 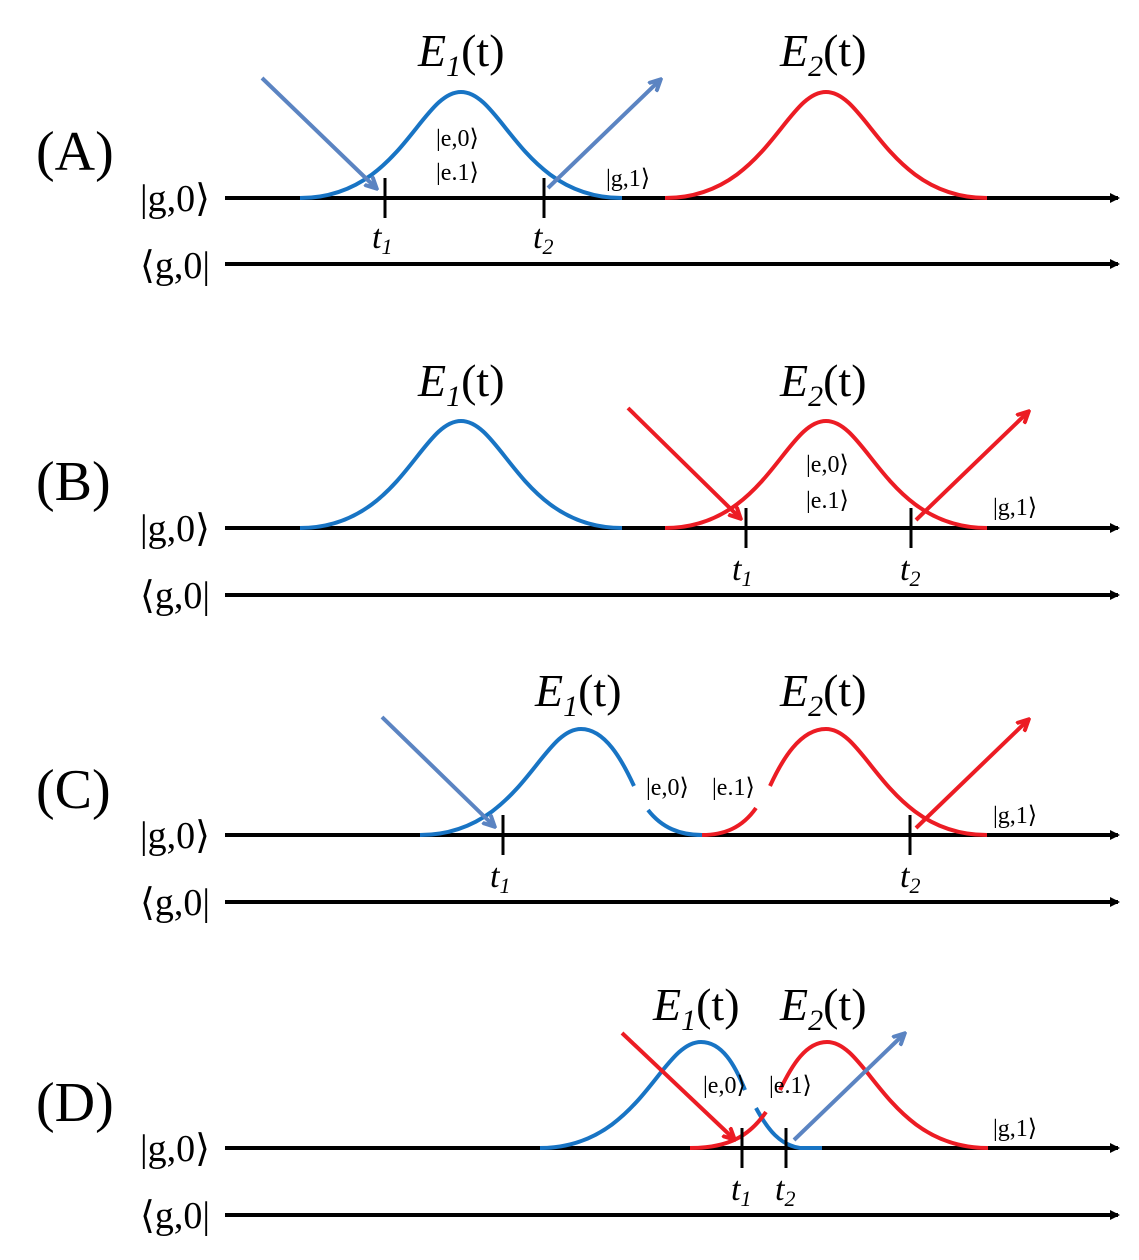 I want to click on panel-label-d: (D), so click(x=75, y=1103).